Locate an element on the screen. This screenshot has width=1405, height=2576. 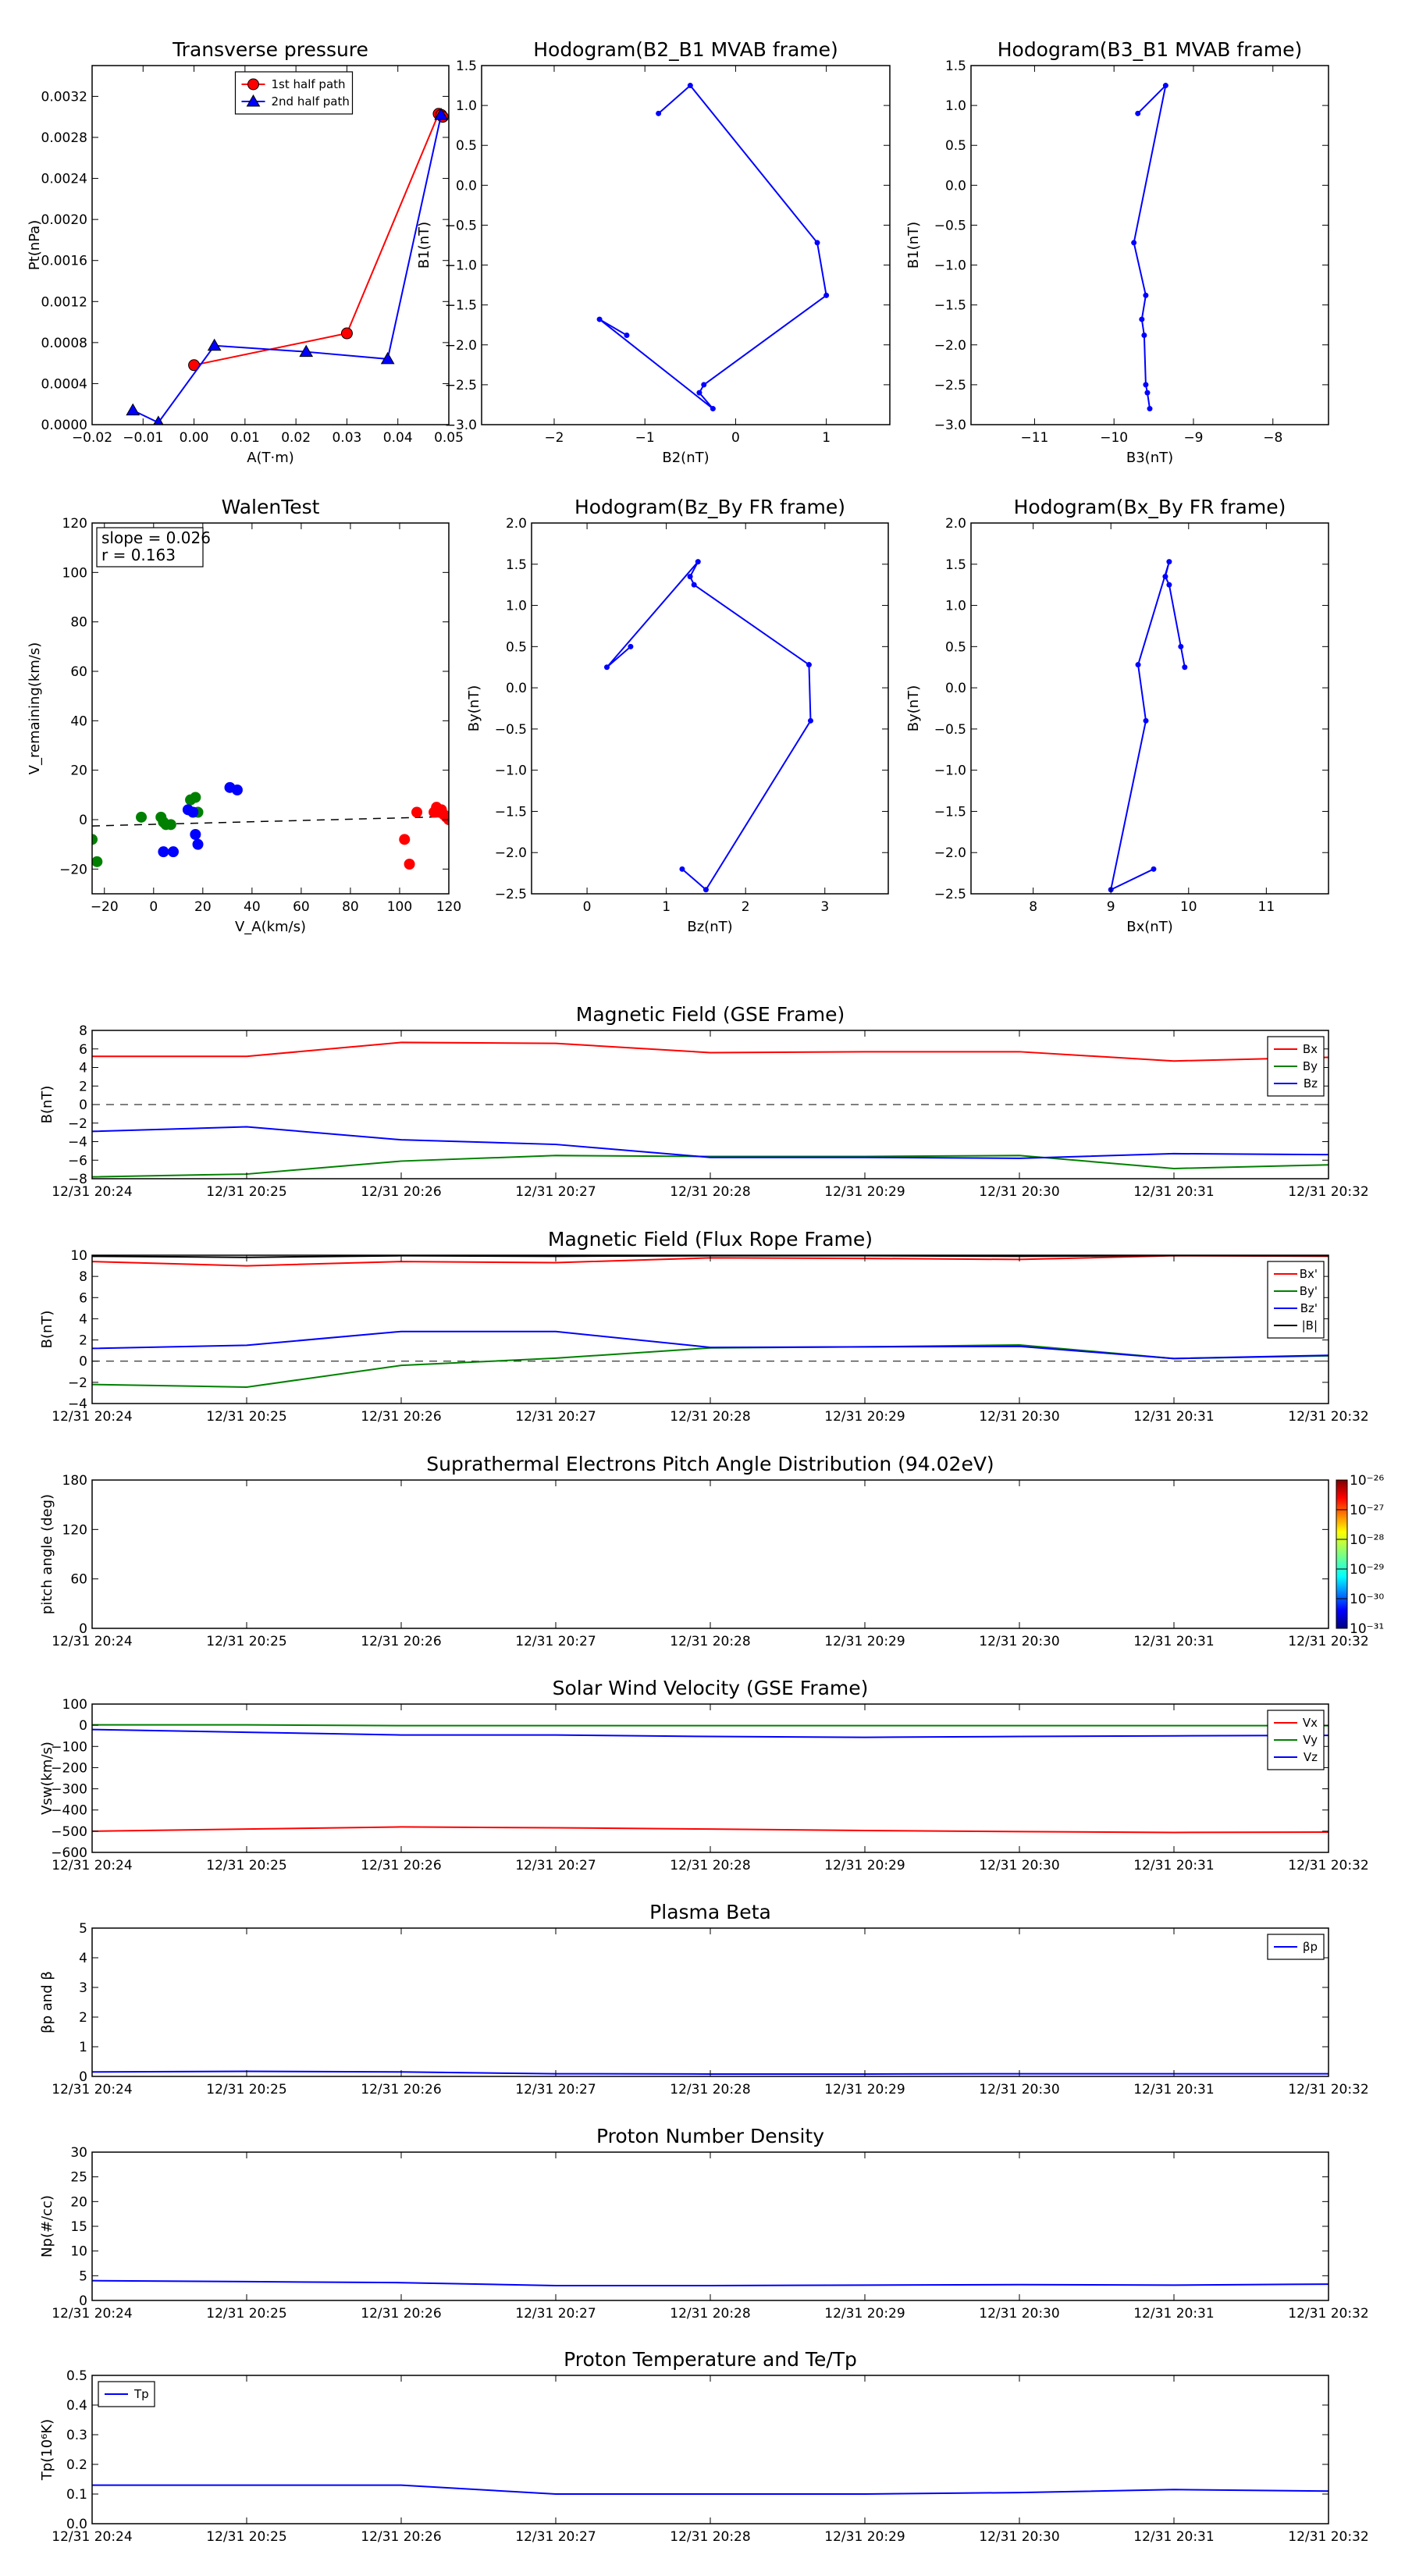
y-axis-label: Np(#/cc) is located at coordinates (47, 2226).